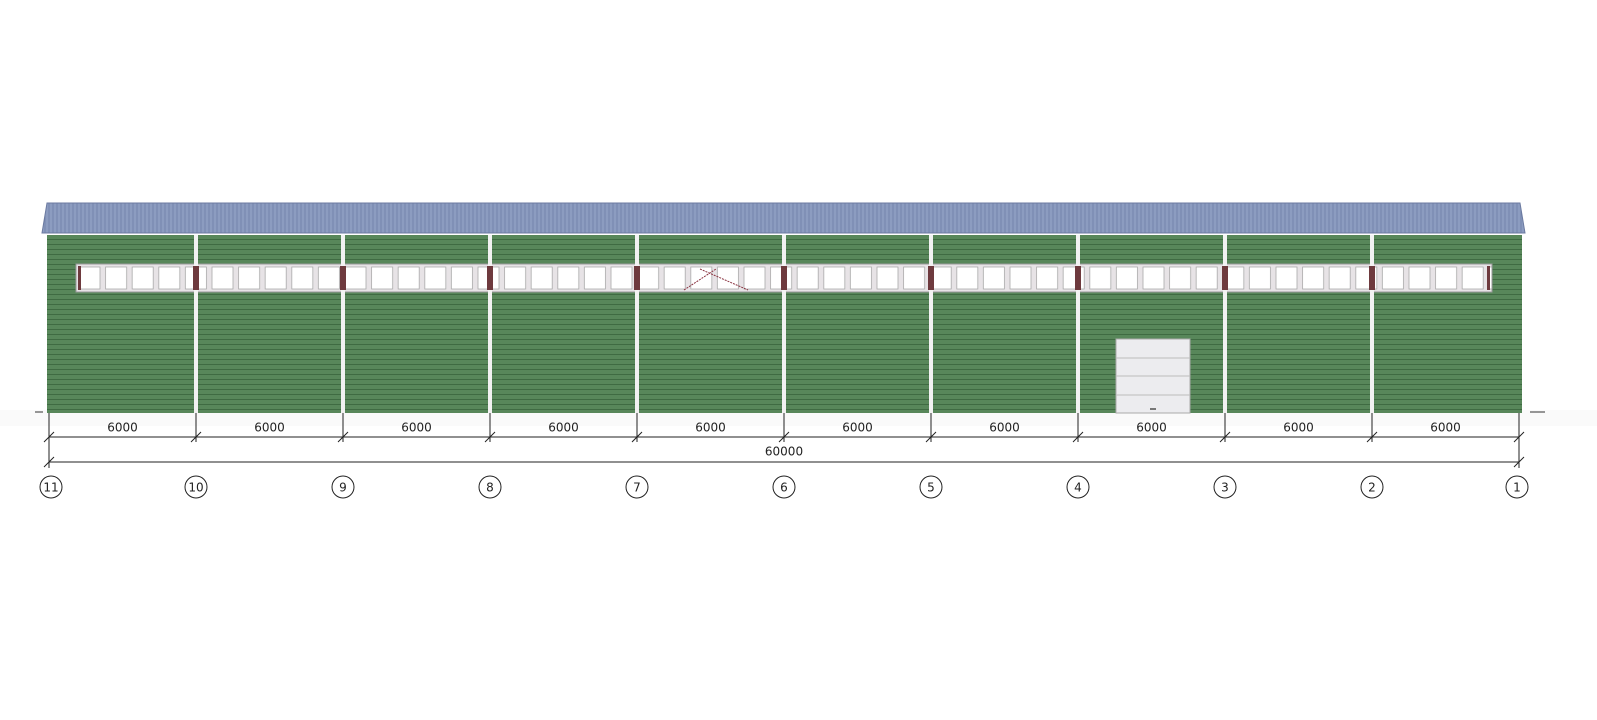 The height and width of the screenshot is (720, 1597). I want to click on axis-label: 9, so click(343, 488).